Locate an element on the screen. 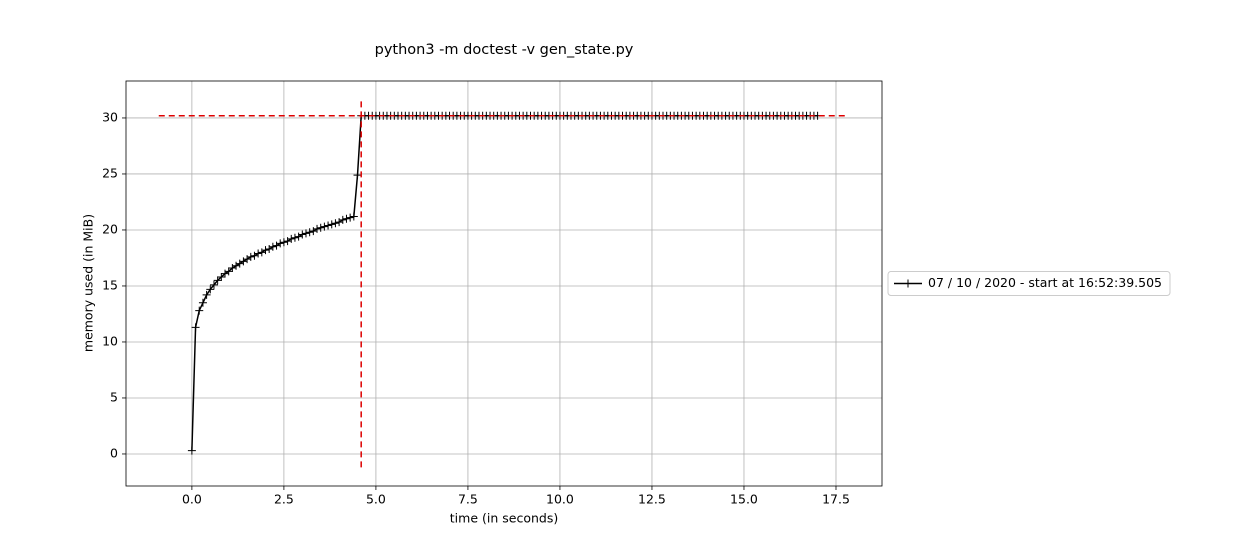 The width and height of the screenshot is (1260, 544). x-tick-label: 17.5 is located at coordinates (836, 499).